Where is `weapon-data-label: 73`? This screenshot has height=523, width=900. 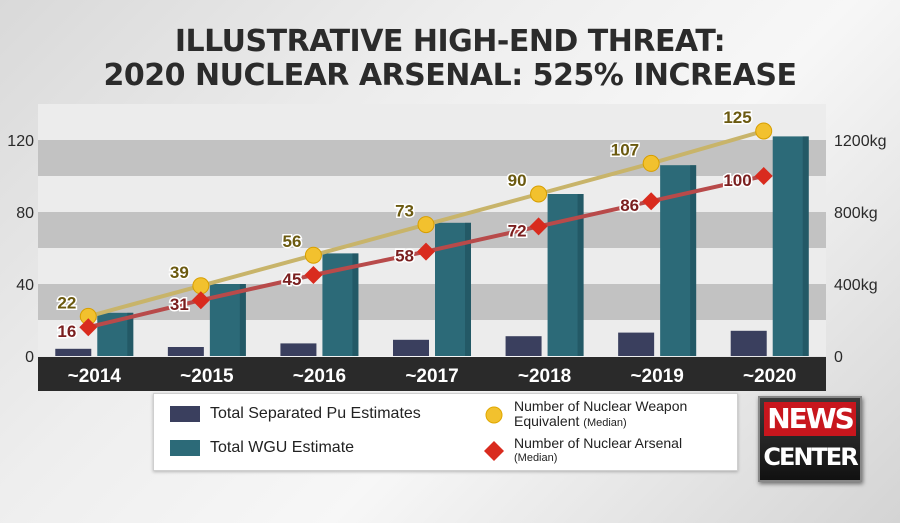 weapon-data-label: 73 is located at coordinates (404, 211).